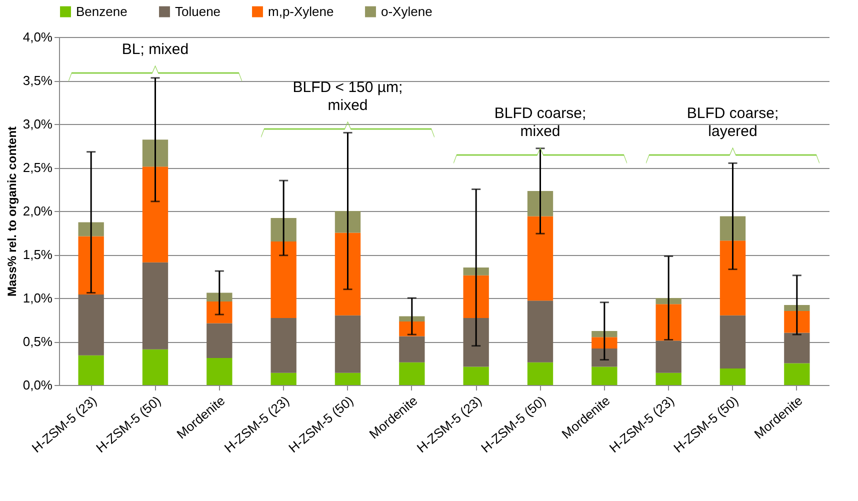 The image size is (858, 501). I want to click on y-tick-label: 2,0%, so click(37, 211).